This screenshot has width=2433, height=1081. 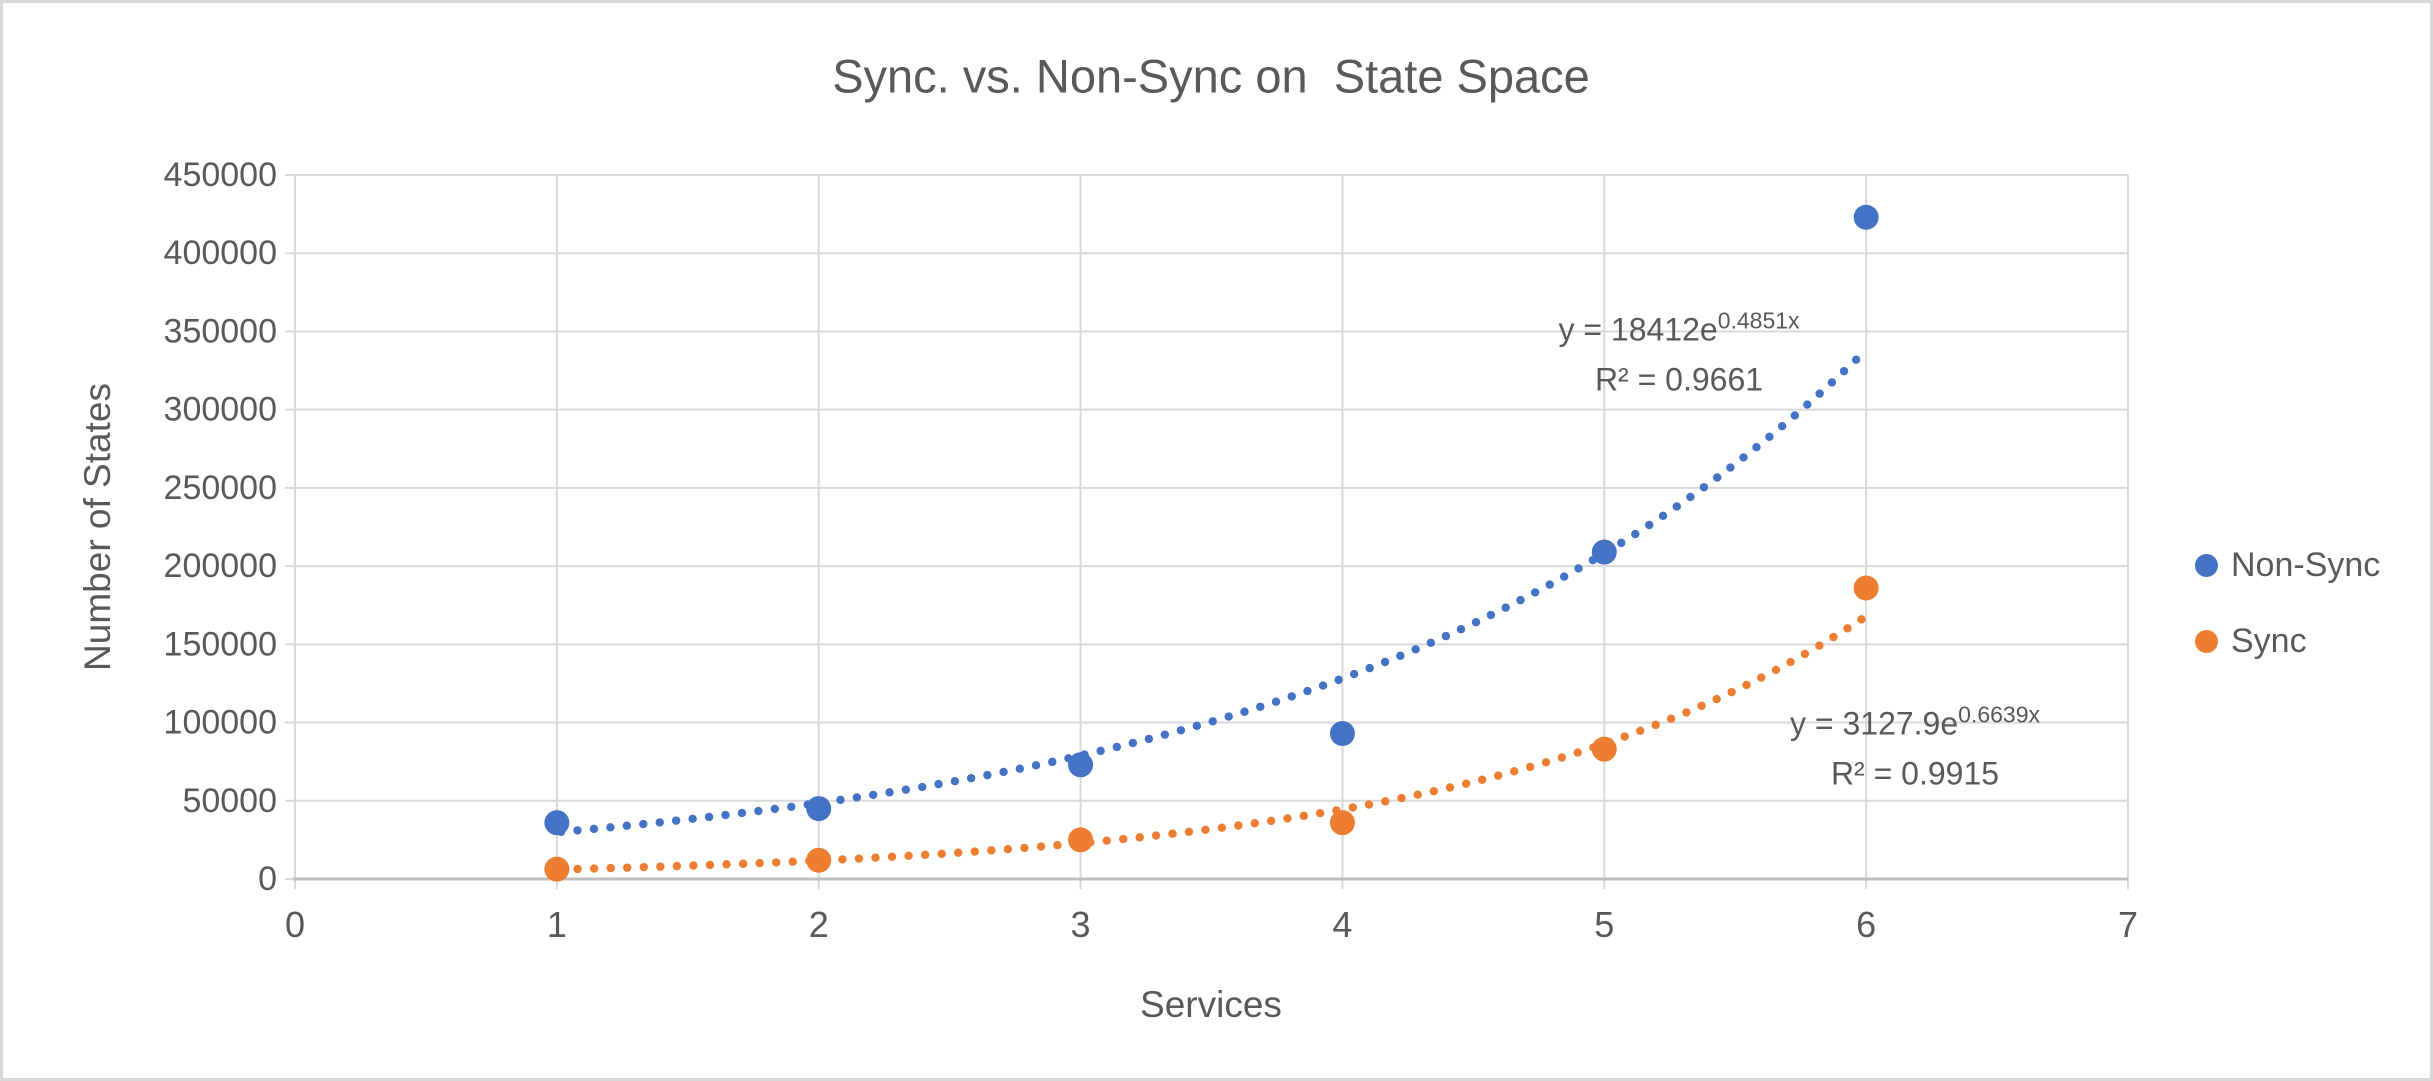 What do you see at coordinates (1874, 723) in the screenshot?
I see `equation-base-sync: y = 3127.9e` at bounding box center [1874, 723].